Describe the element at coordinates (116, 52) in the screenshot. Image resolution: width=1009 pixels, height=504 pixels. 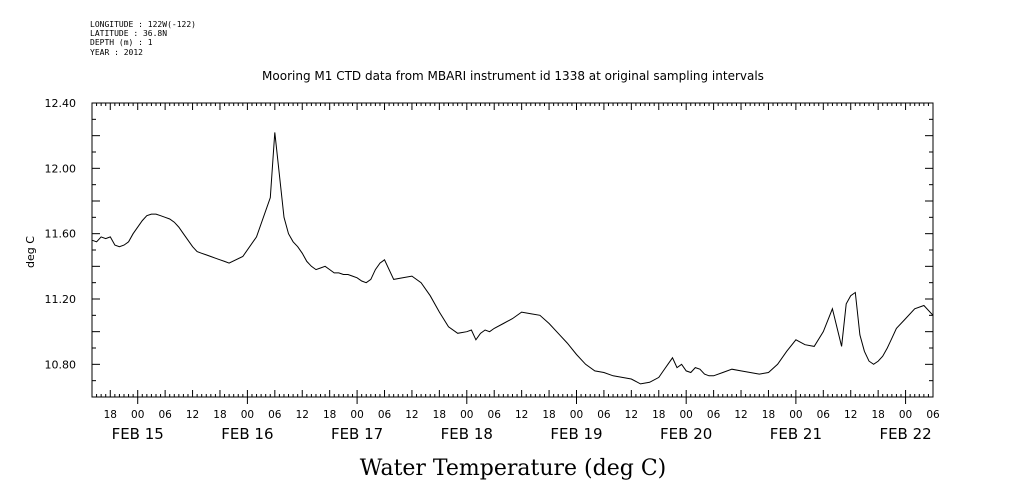
I see `year-text: YEAR : 2012` at that location.